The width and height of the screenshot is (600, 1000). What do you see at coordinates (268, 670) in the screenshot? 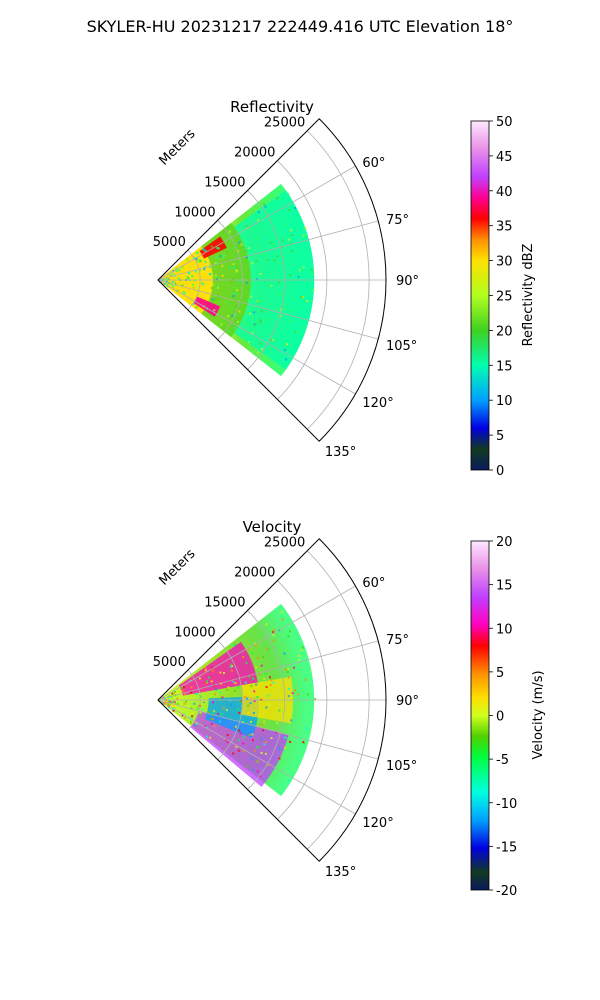
I see `velocity-spoke` at bounding box center [268, 670].